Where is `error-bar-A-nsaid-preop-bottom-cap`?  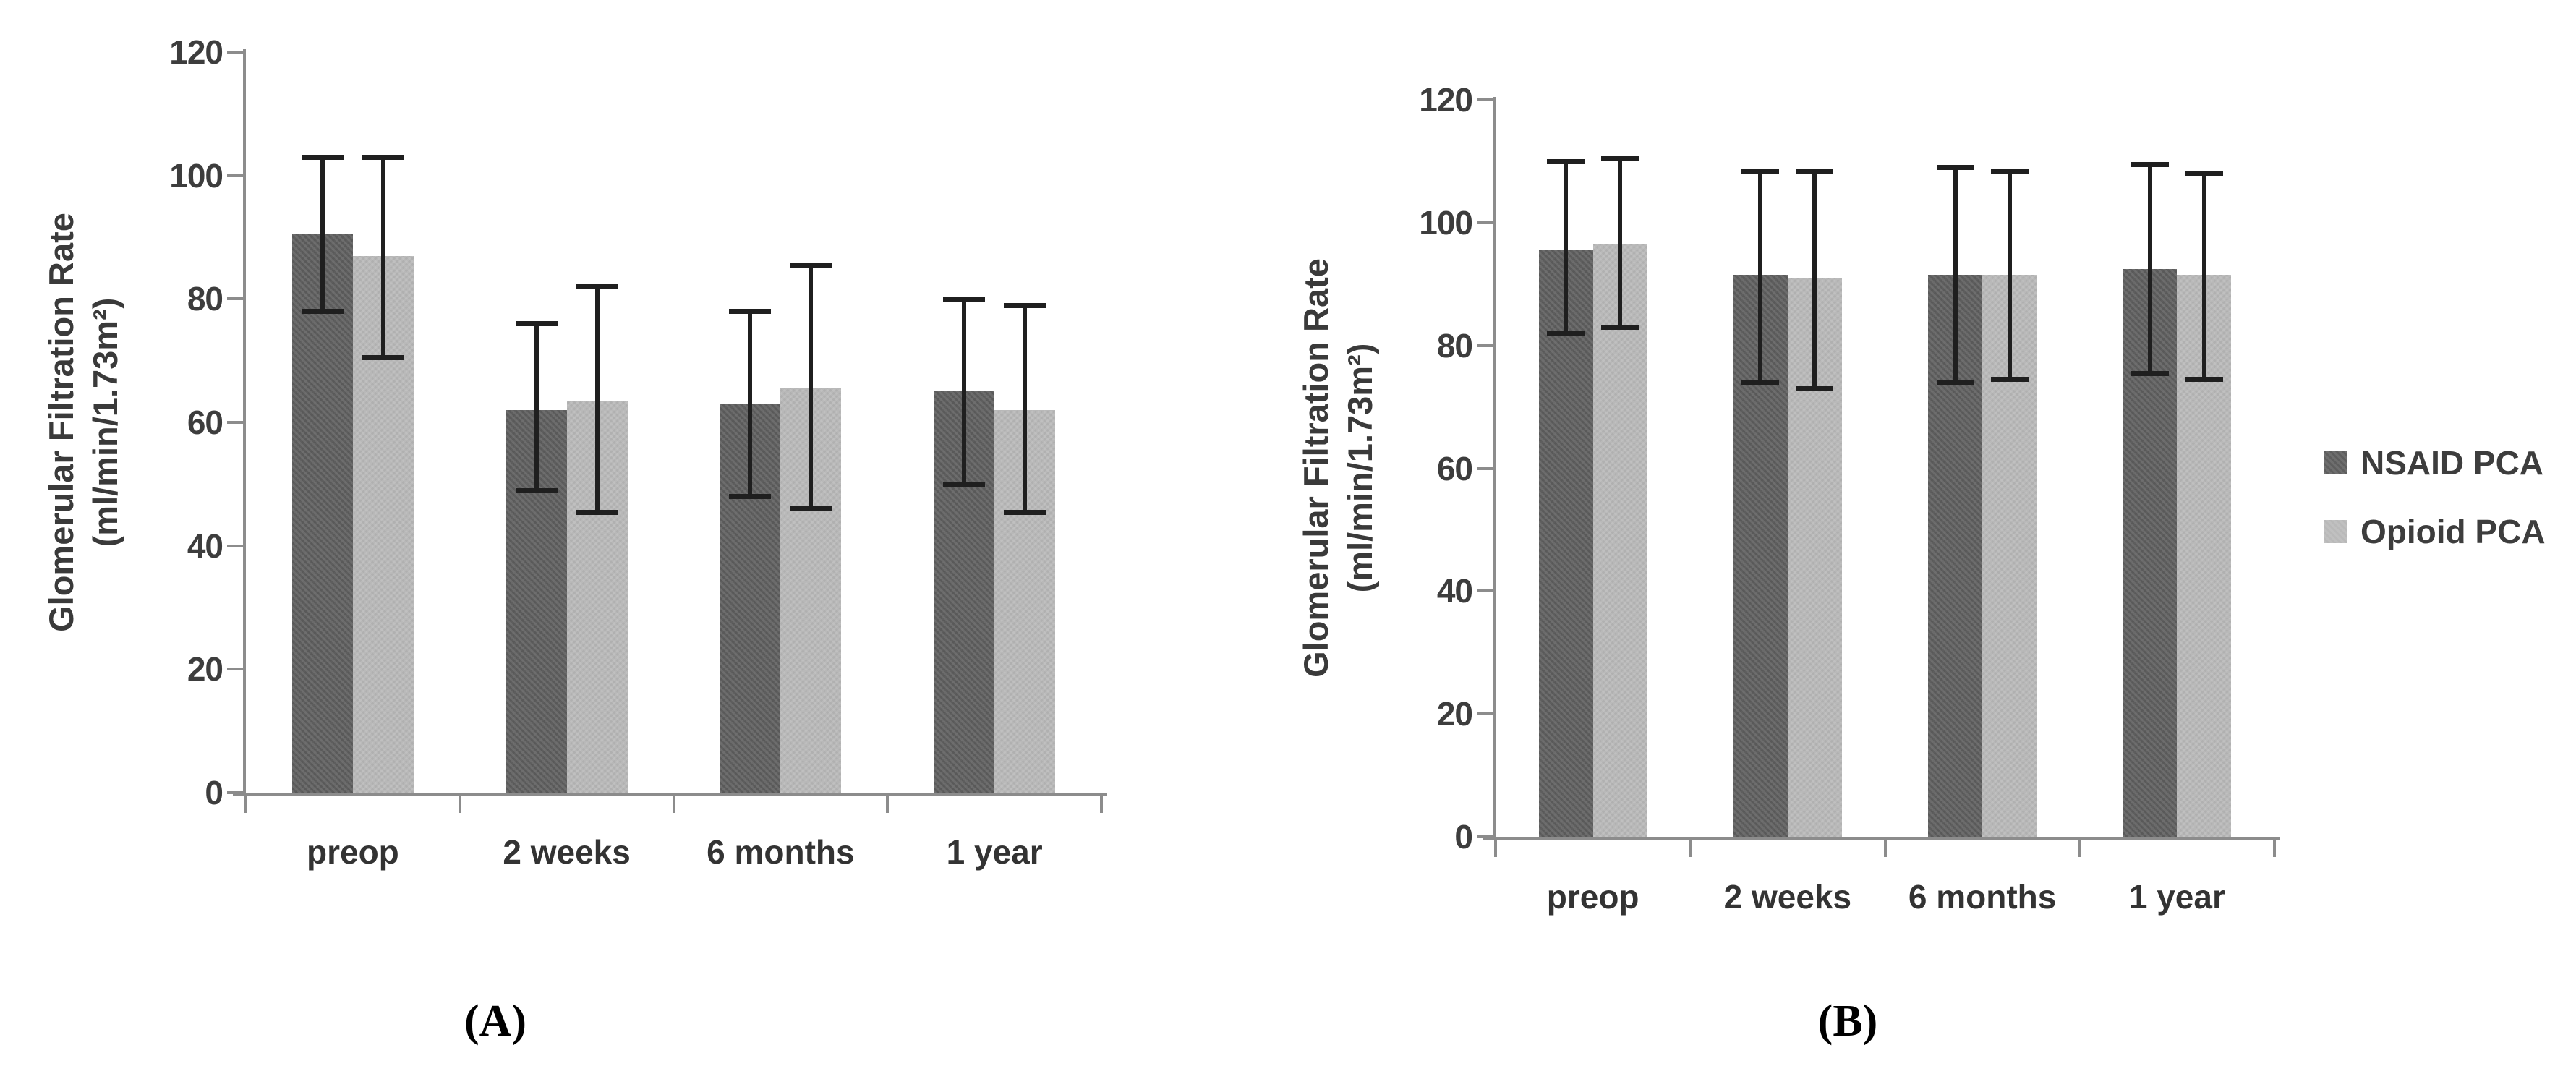 error-bar-A-nsaid-preop-bottom-cap is located at coordinates (323, 312).